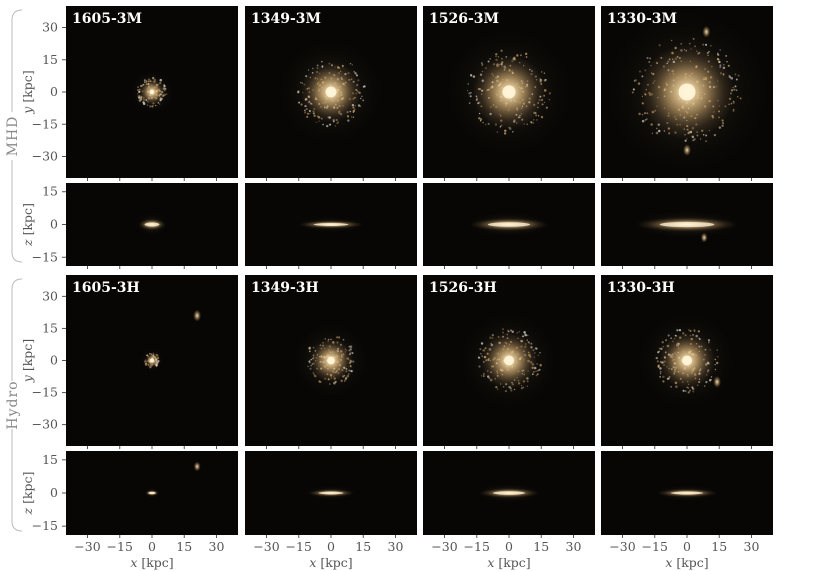 This screenshot has width=830, height=571. Describe the element at coordinates (444, 546) in the screenshot. I see `x-tick-label: −30` at that location.